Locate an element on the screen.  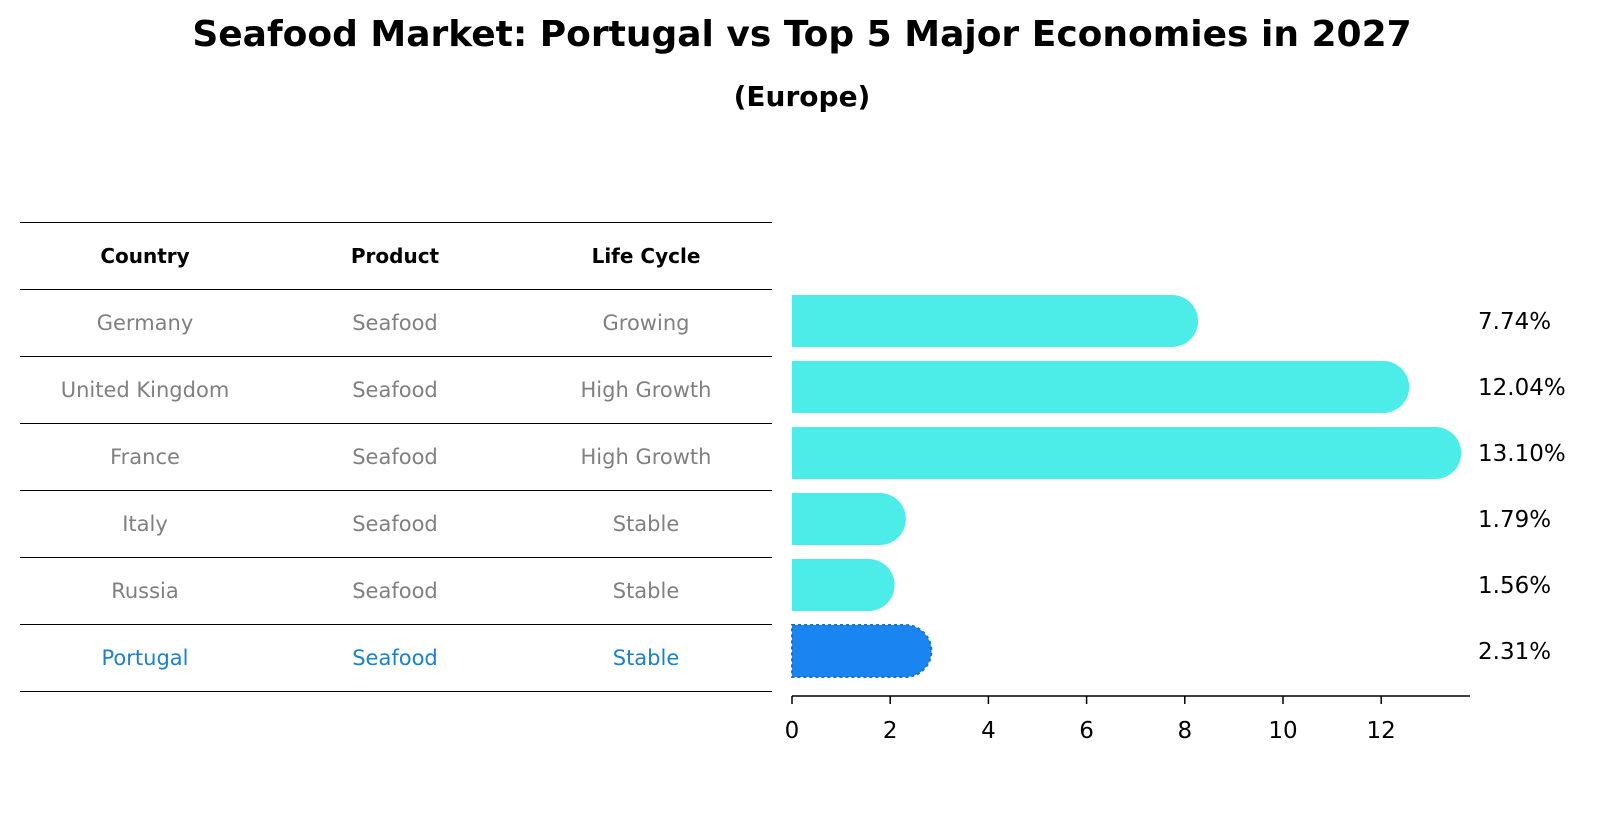
table-row: Russia Seafood Stable is located at coordinates (396, 590).